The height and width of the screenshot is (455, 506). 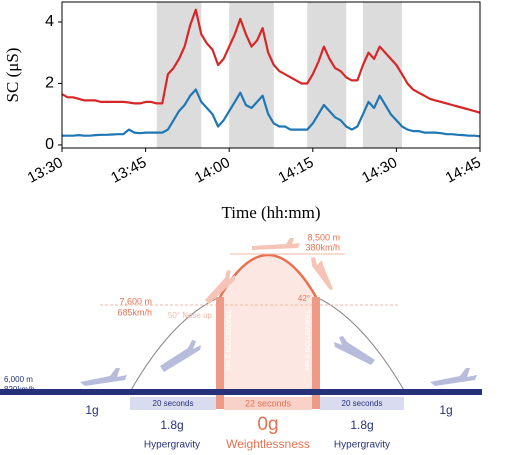 I want to click on y-tick-label: 4, so click(x=49, y=21).